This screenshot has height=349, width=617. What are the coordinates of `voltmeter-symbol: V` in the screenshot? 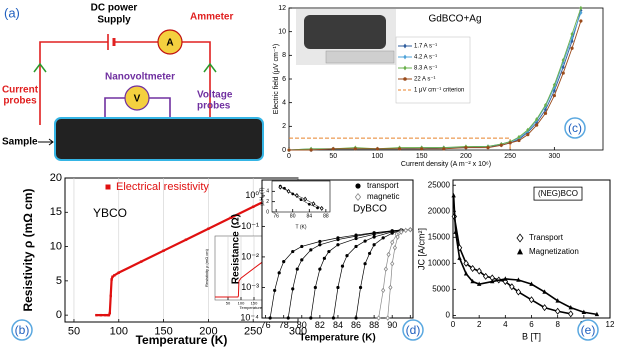 It's located at (137, 99).